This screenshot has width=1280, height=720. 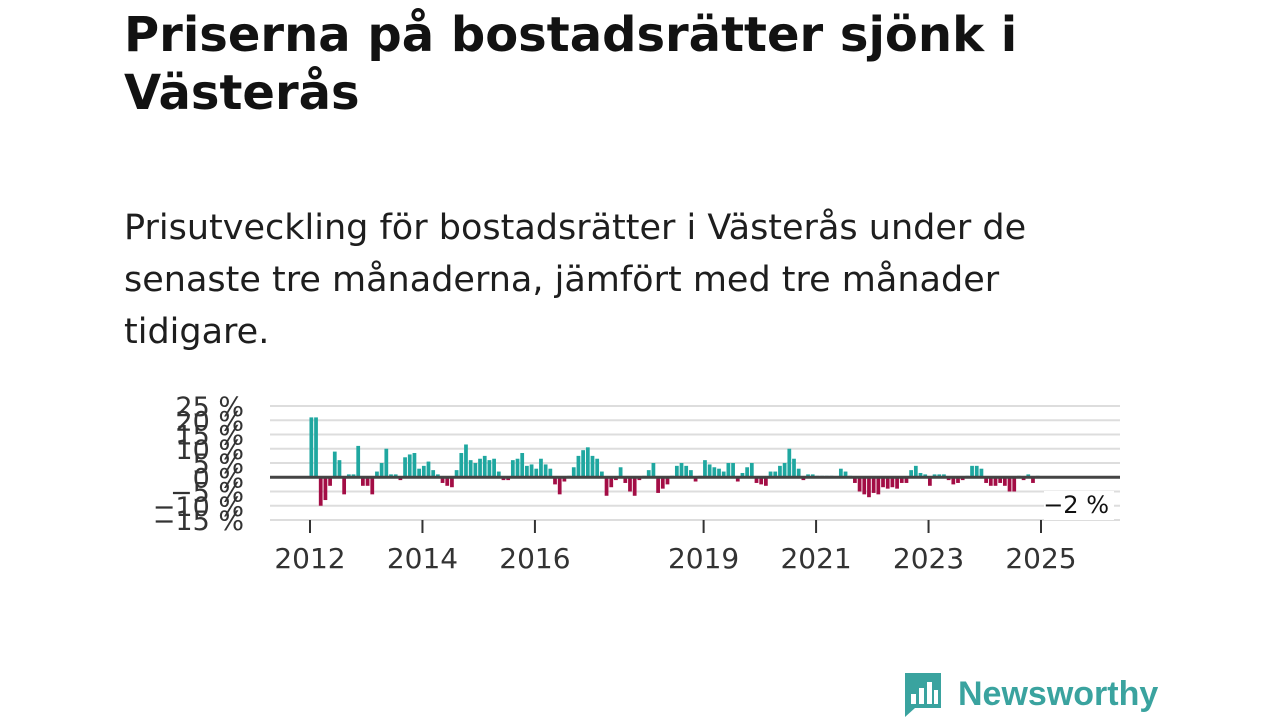 I want to click on y-tick-label: −5 %, so click(x=207, y=493).